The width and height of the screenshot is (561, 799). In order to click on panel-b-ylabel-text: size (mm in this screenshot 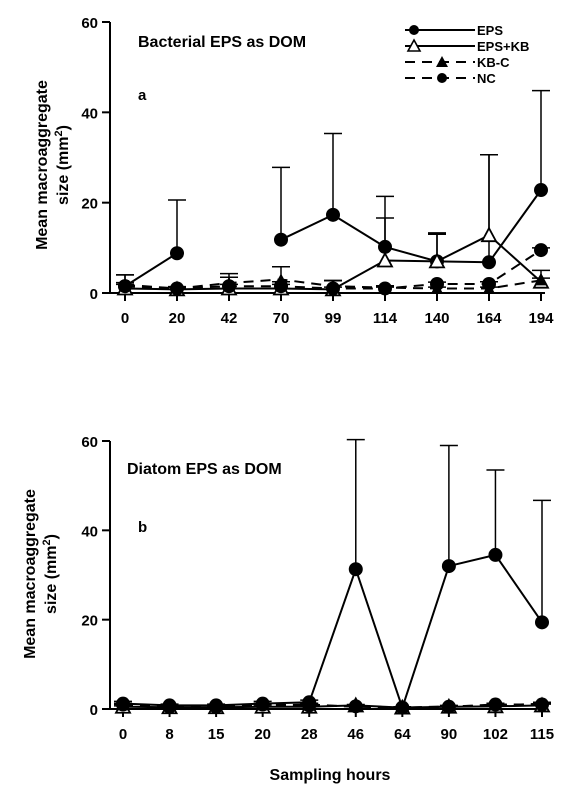, I will do `click(51, 579)`.